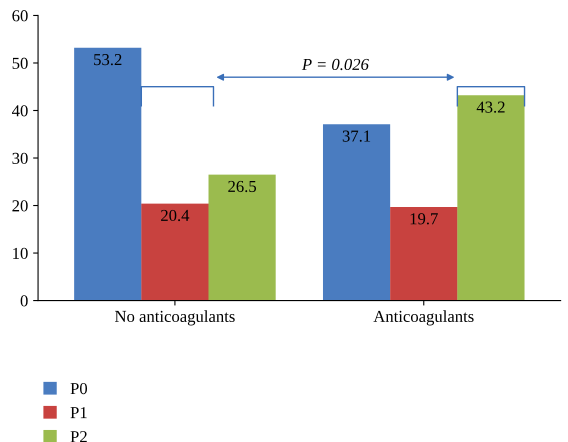  Describe the element at coordinates (20, 16) in the screenshot. I see `y-tick-label: 60` at that location.